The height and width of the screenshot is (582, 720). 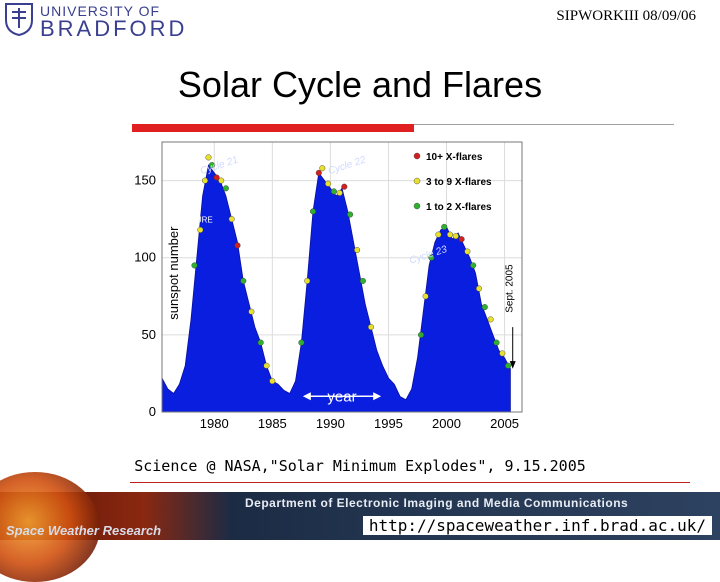 What do you see at coordinates (510, 288) in the screenshot?
I see `sept-label: Sept. 2005` at bounding box center [510, 288].